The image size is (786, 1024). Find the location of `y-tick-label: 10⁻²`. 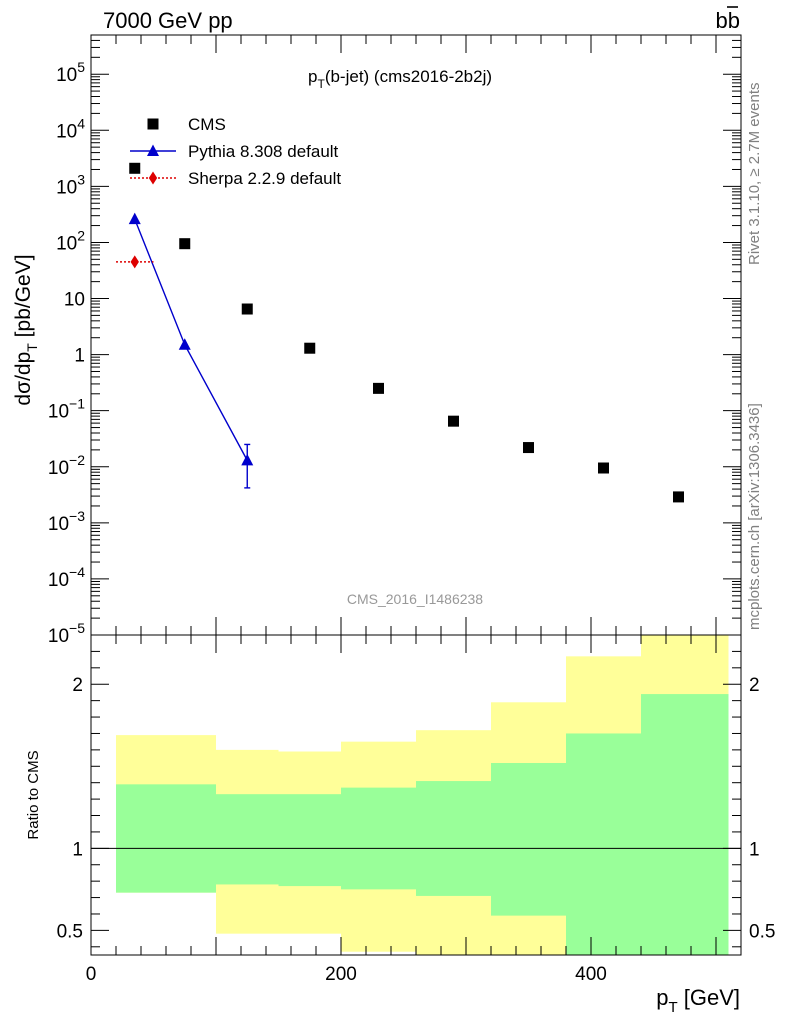

y-tick-label: 10⁻² is located at coordinates (66, 465).